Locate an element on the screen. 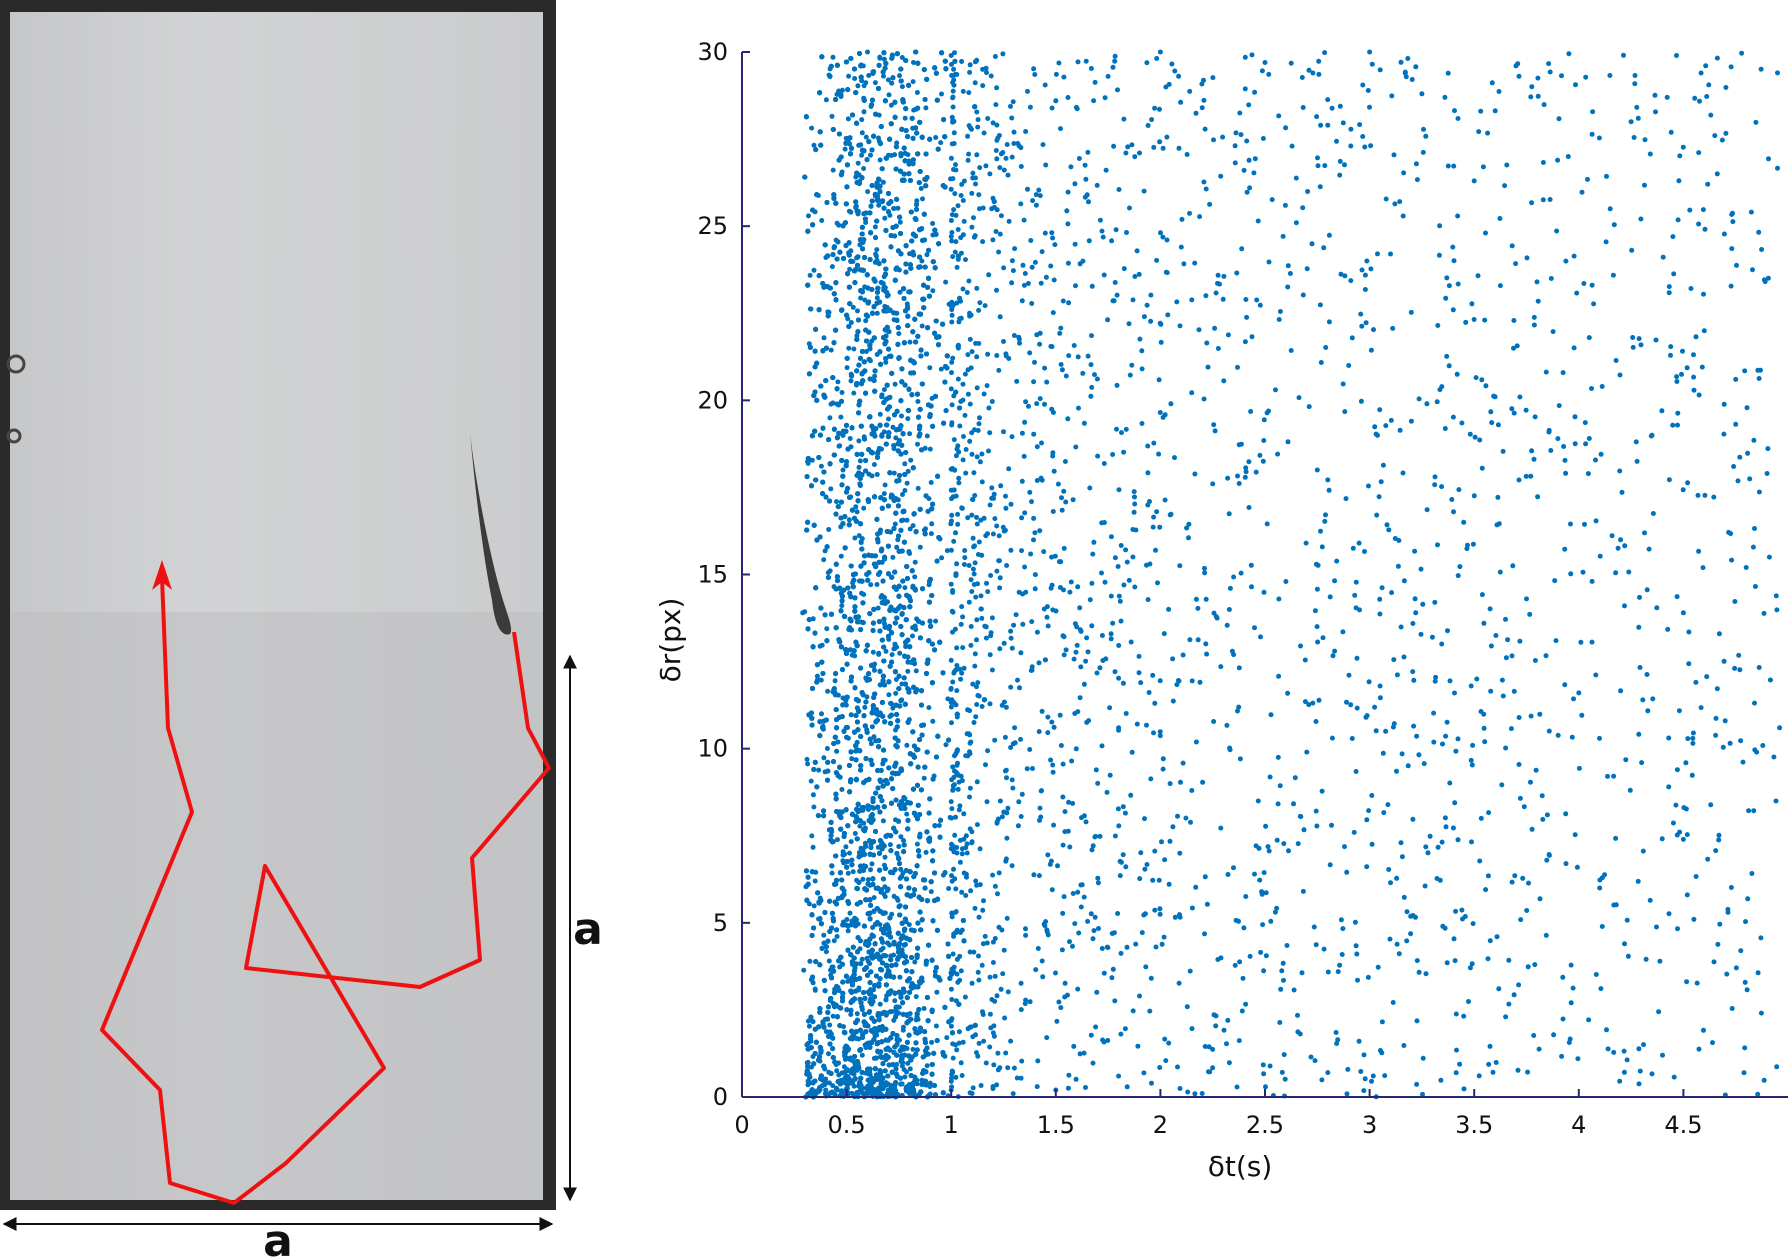 This screenshot has width=1792, height=1259. tank-lower-shade is located at coordinates (276, 906).